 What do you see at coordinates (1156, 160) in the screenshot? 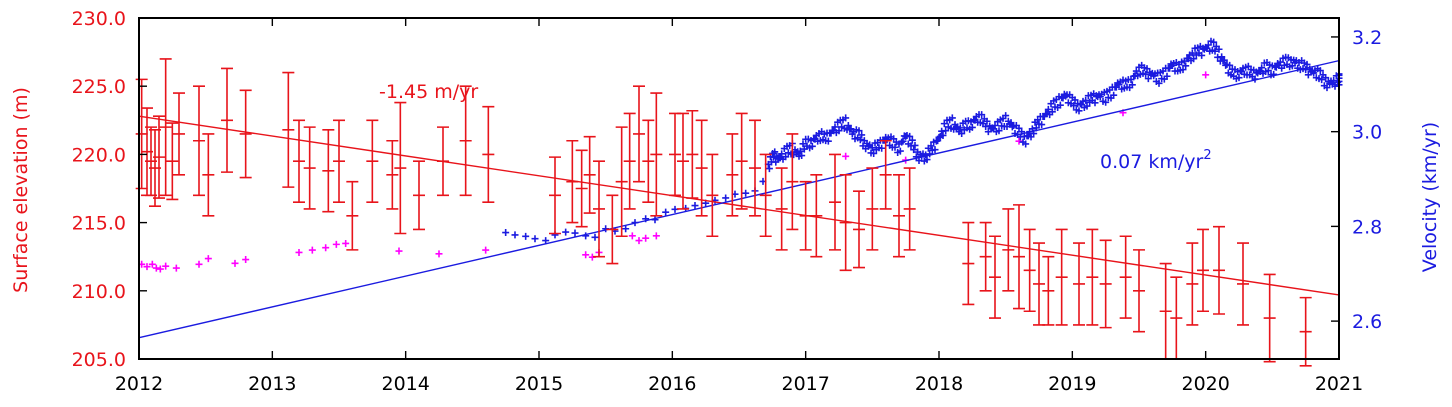
I see `velocity-trend-annotation: 0.07 km/yr2` at bounding box center [1156, 160].